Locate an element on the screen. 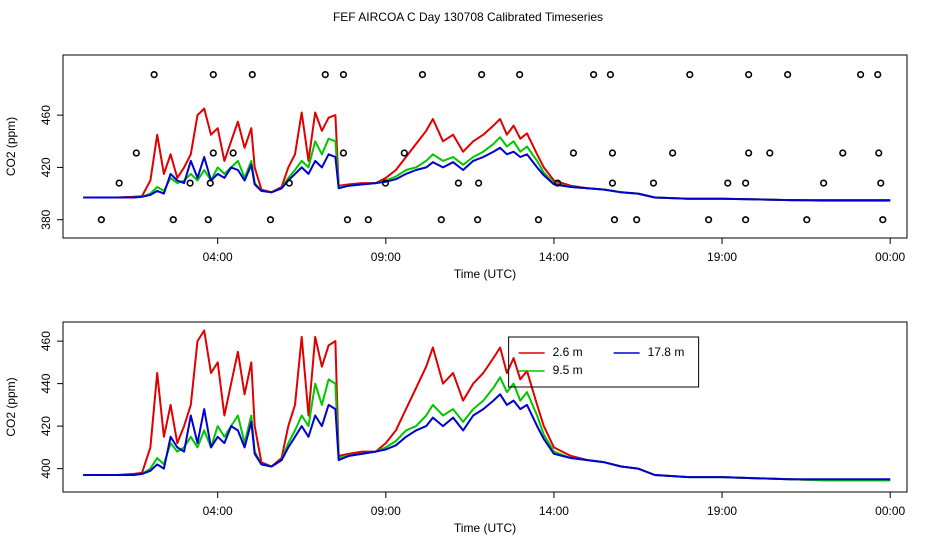 The height and width of the screenshot is (540, 936). y-tick-label: 440 is located at coordinates (46, 383).